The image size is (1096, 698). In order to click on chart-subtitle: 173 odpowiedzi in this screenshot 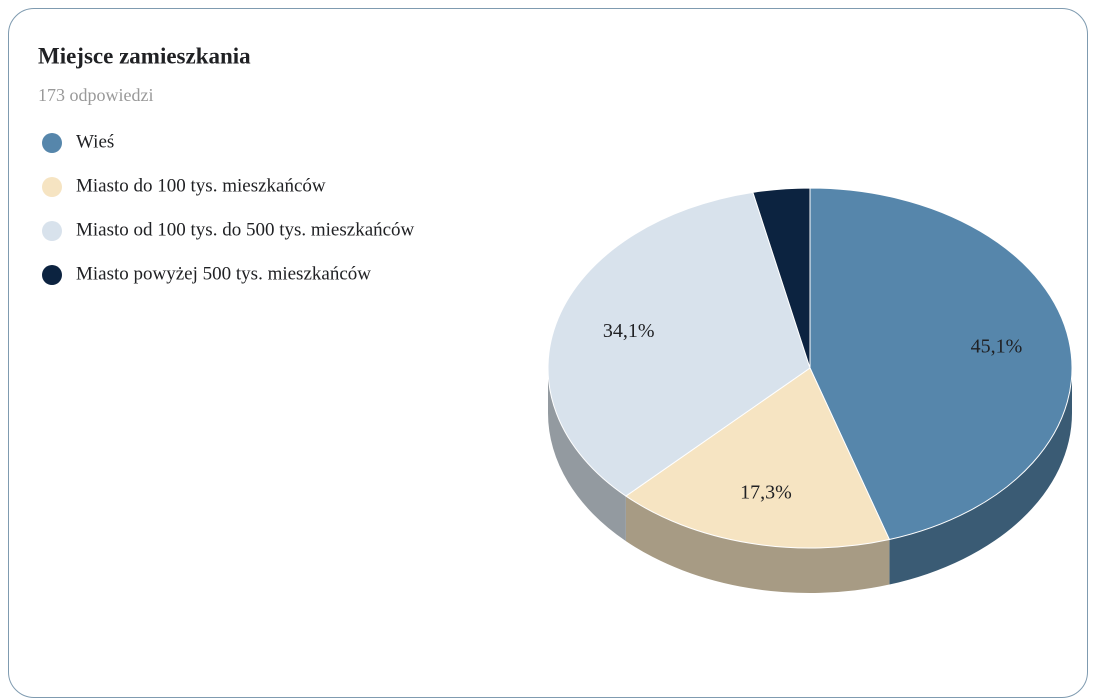, I will do `click(95, 95)`.